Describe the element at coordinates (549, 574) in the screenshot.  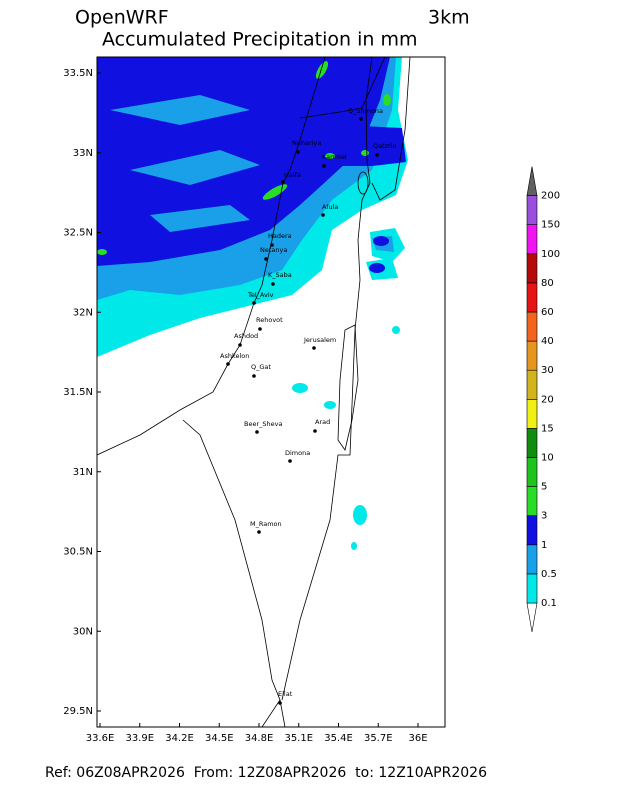
I see `colorbar-label: 0.5` at that location.